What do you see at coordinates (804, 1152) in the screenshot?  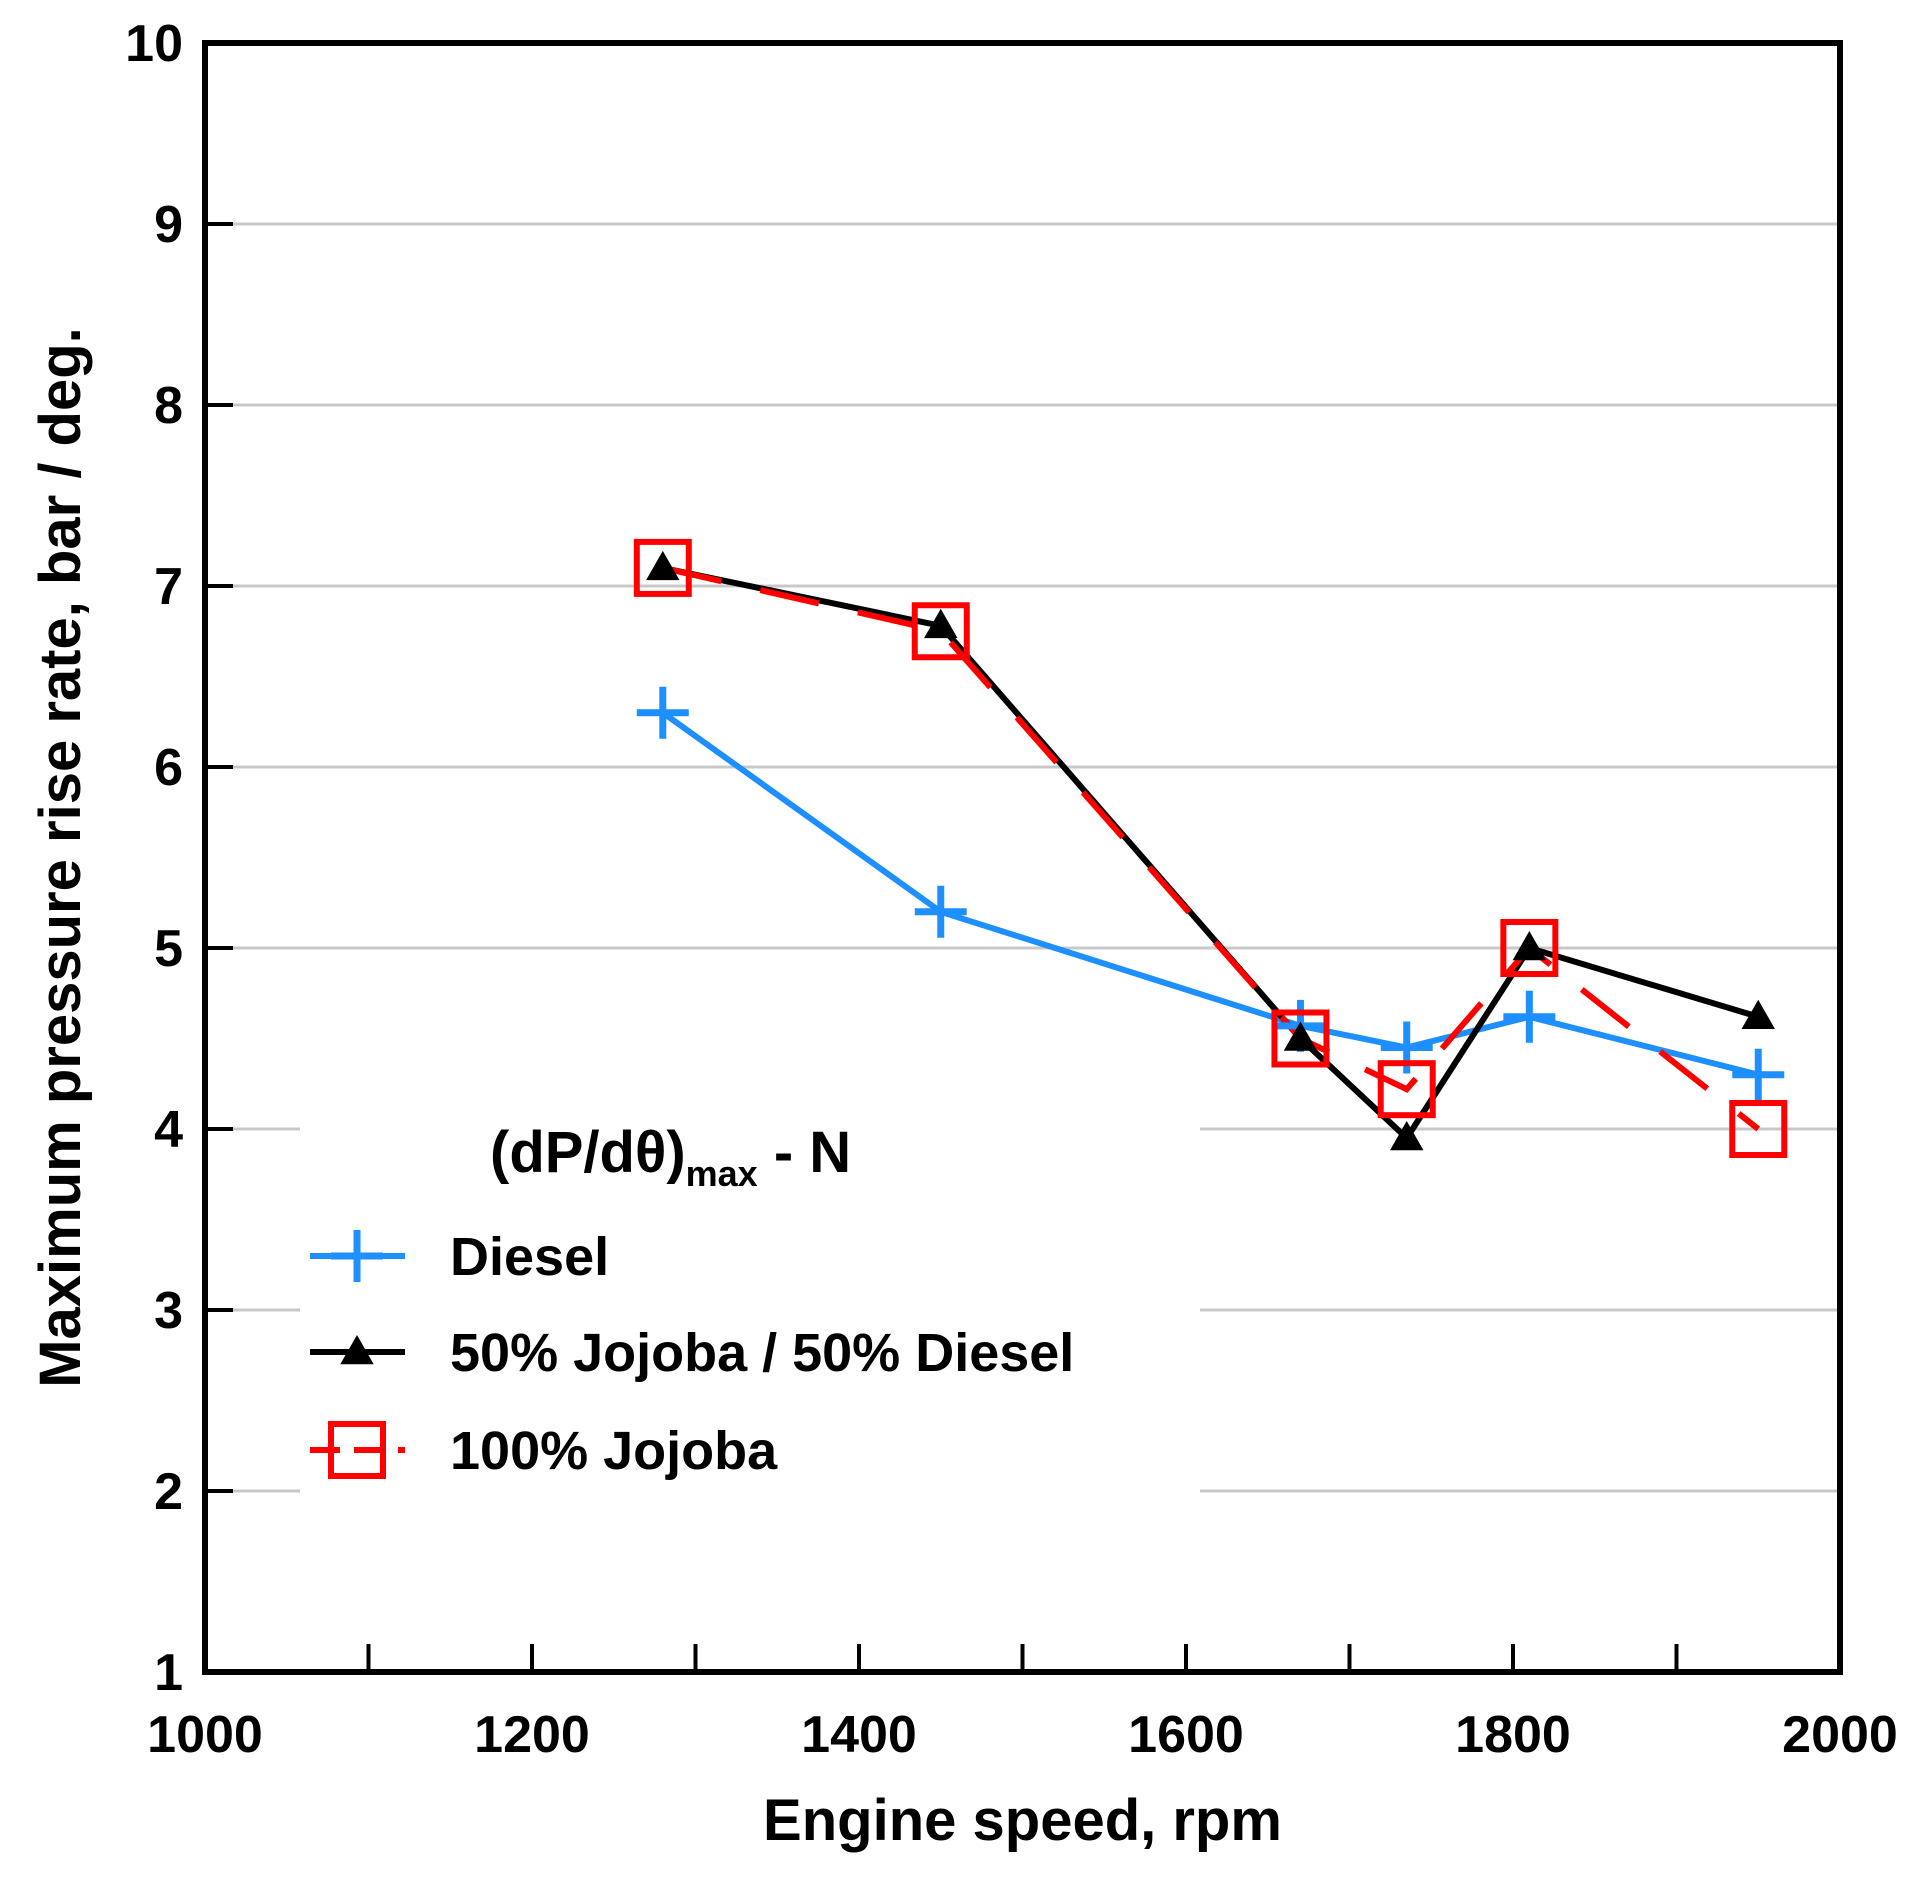 I see `legend-title-tail: - N` at bounding box center [804, 1152].